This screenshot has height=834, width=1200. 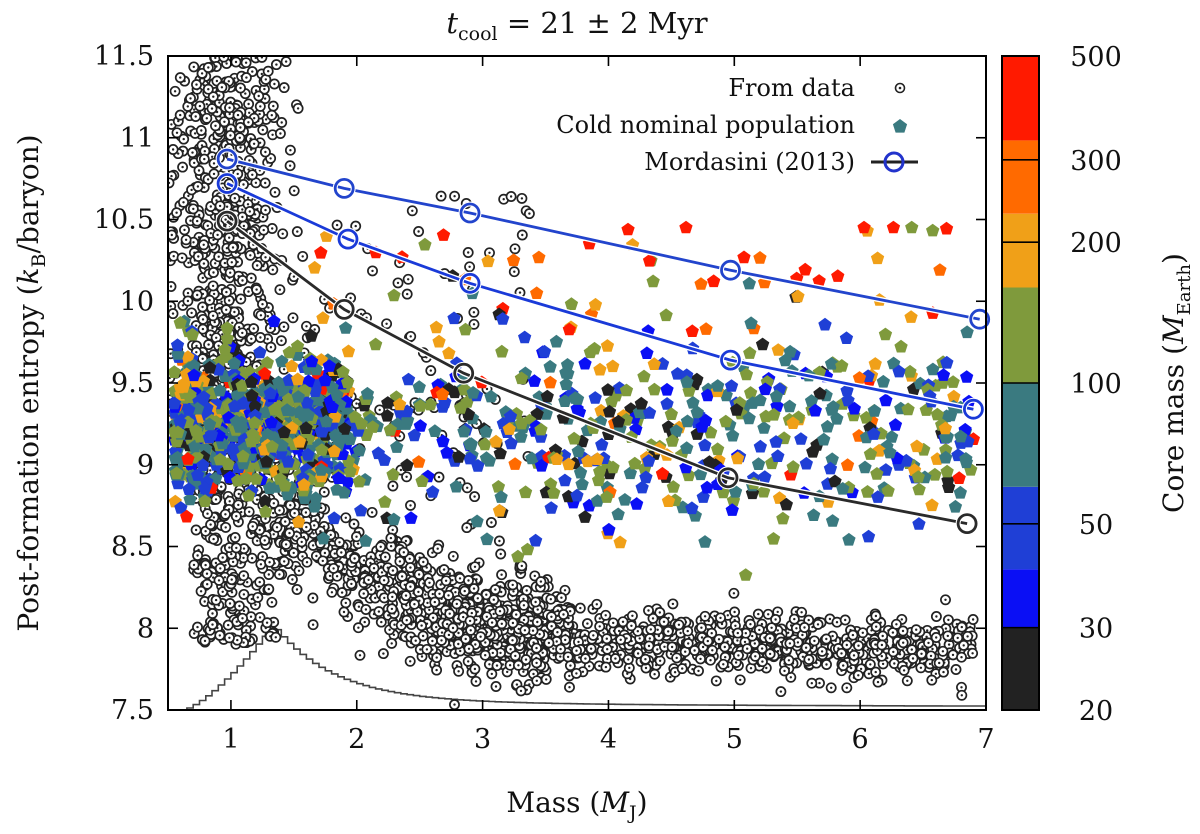 What do you see at coordinates (356, 739) in the screenshot?
I see `x-tick-label: 2` at bounding box center [356, 739].